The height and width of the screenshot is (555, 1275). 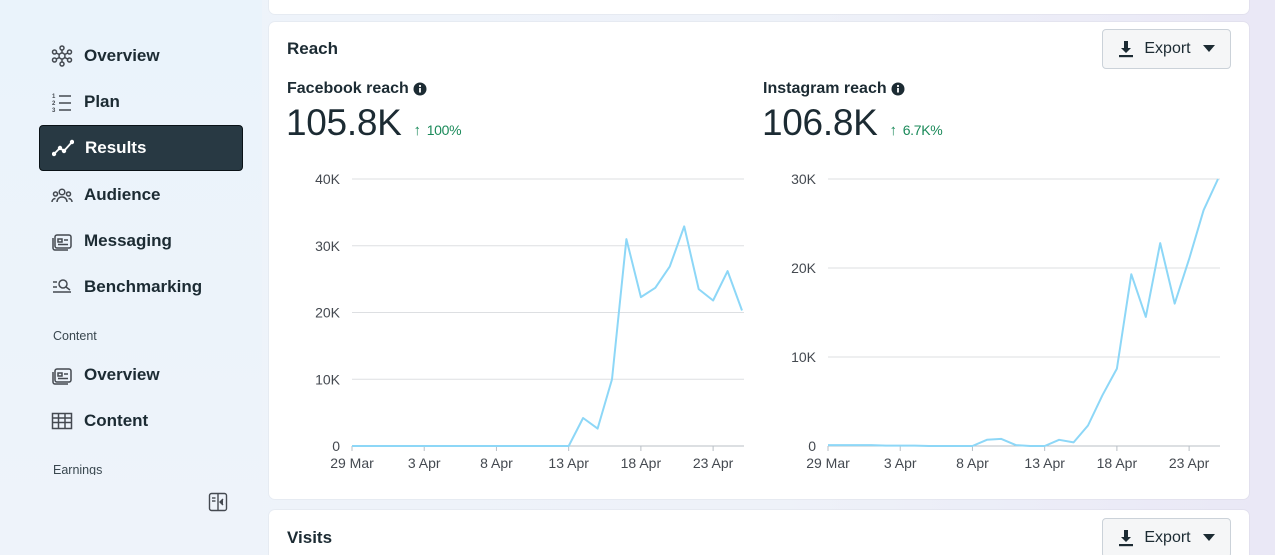 I want to click on svg-text: 1, so click(x=54, y=97).